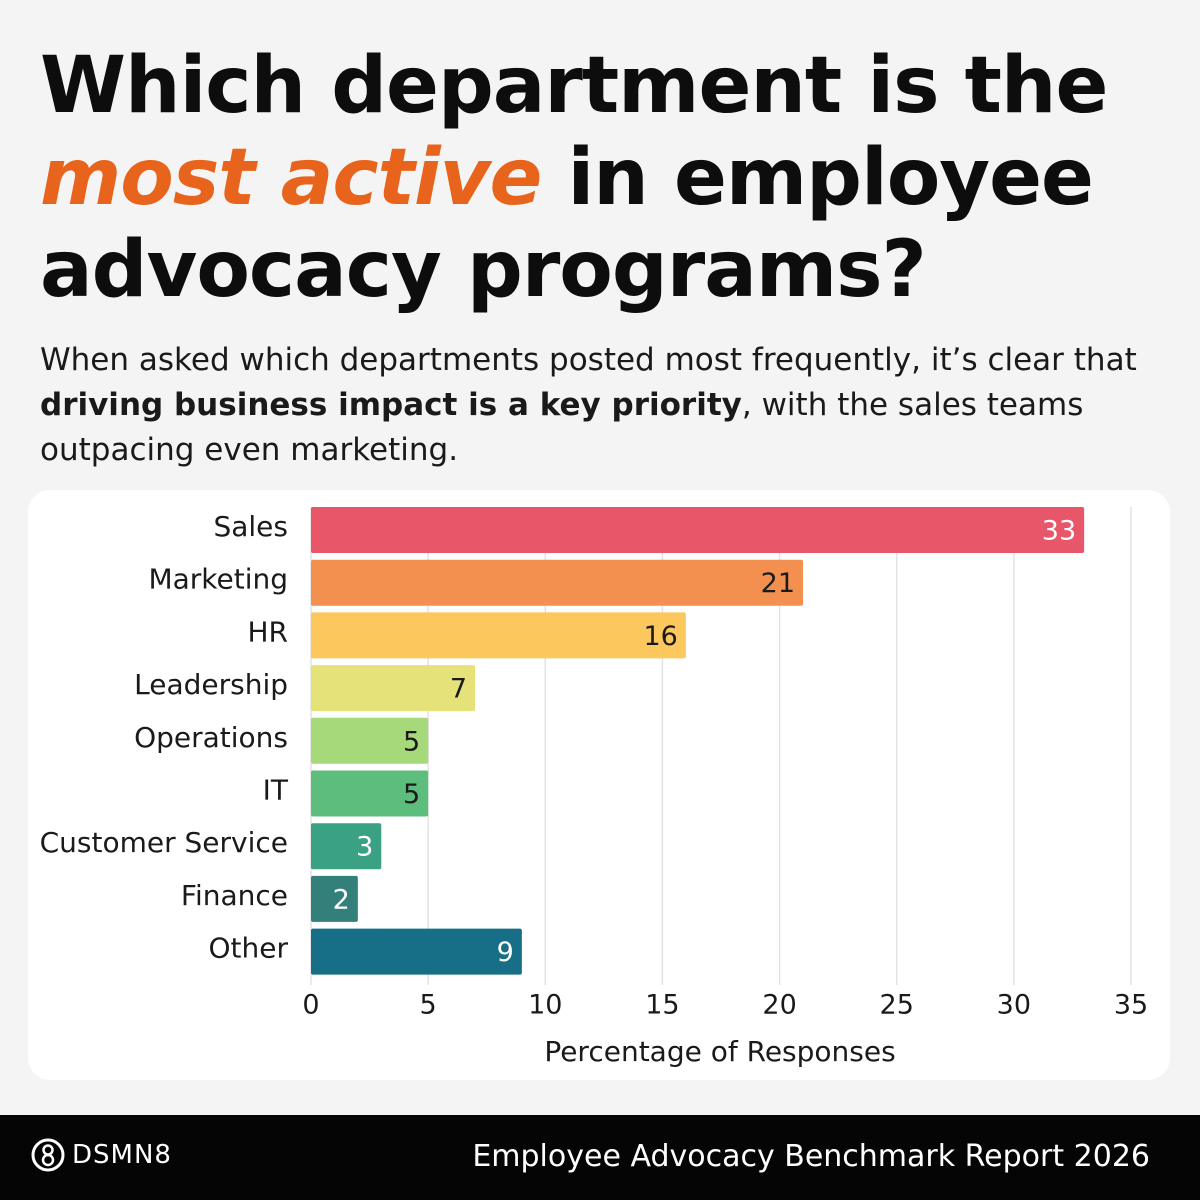 This screenshot has height=1200, width=1200. I want to click on category-label: Sales, so click(250, 526).